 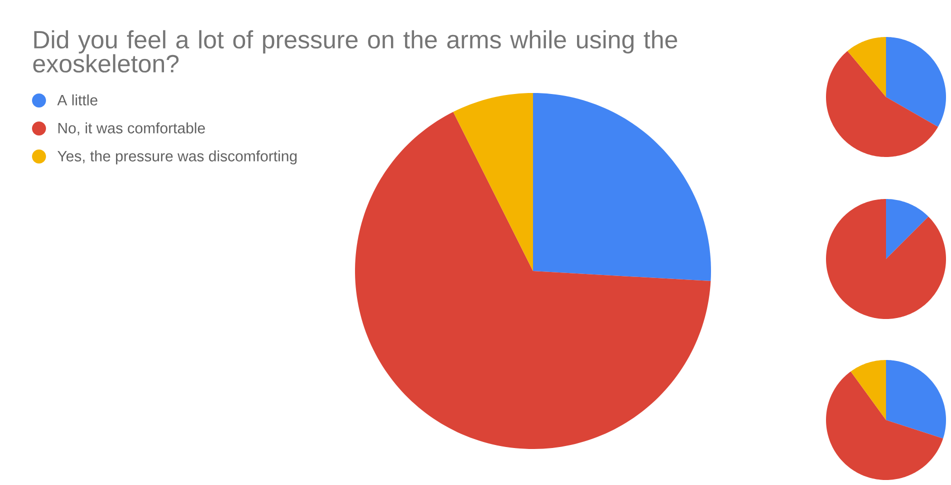 I want to click on chart-title: Did you feel a lot of pressure on the arms while using the exoskeleton?, so click(x=355, y=51).